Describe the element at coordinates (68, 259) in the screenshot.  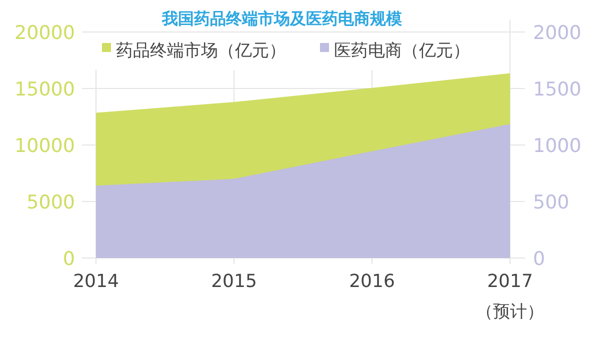
I see `y-tick-label: 0` at that location.